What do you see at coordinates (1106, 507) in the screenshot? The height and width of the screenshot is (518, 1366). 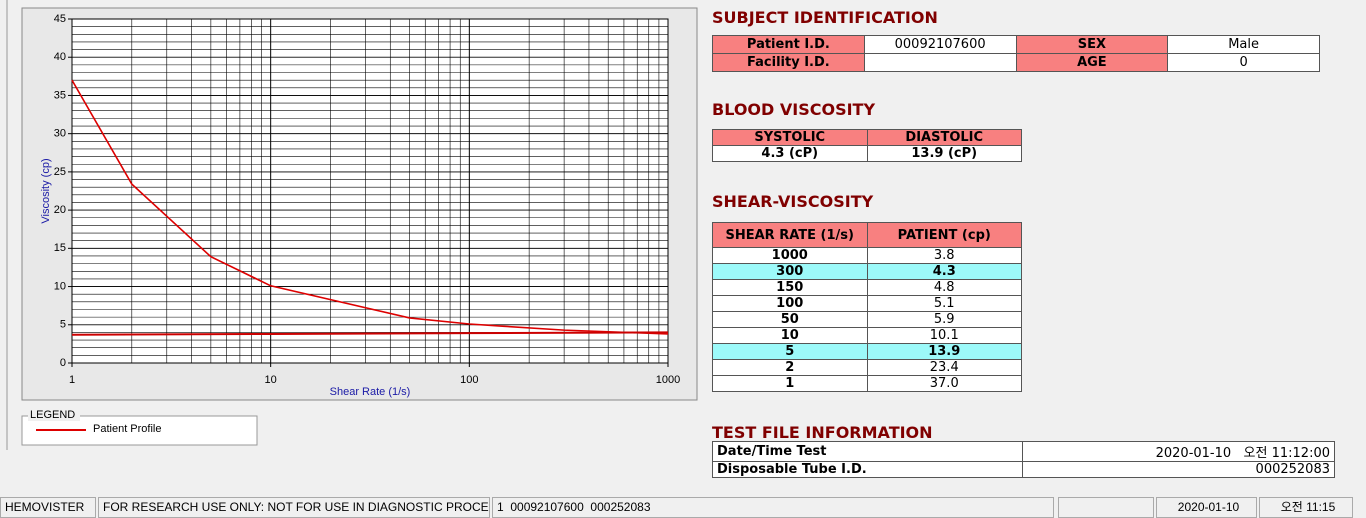 I see `status-cell` at bounding box center [1106, 507].